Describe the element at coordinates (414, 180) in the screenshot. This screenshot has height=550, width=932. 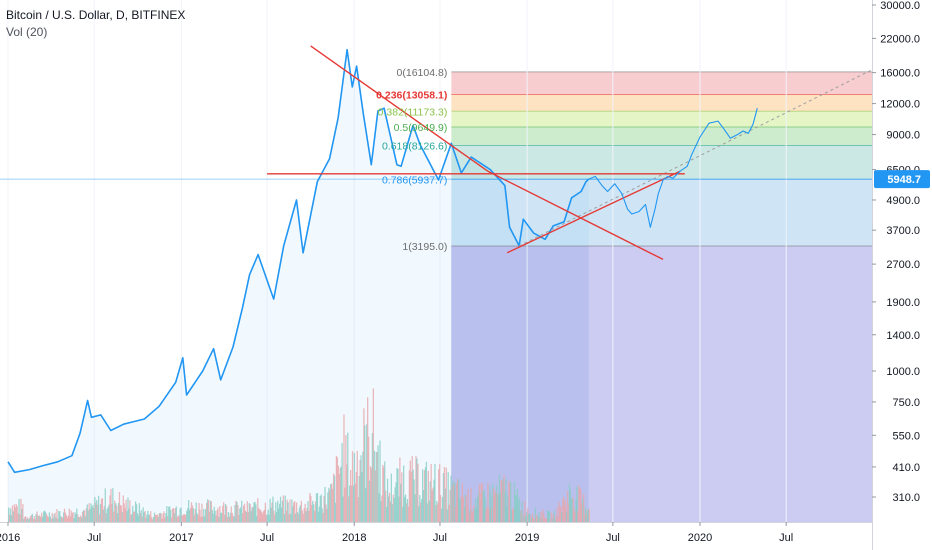
I see `fib-level-label: 0.786(5937.7)` at that location.